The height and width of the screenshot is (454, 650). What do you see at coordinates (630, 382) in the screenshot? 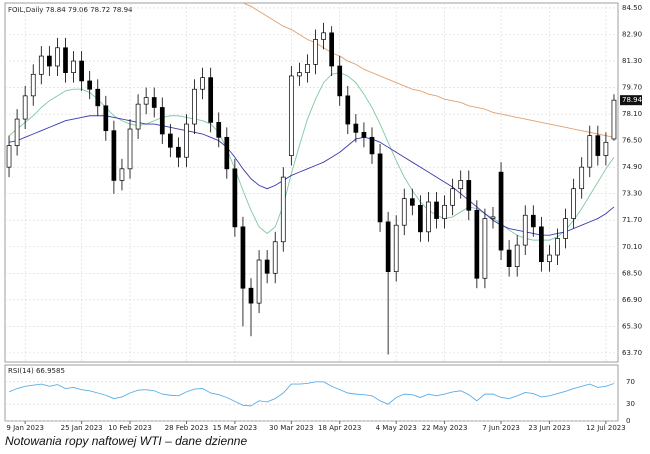
I see `rsi-tick-label: 70` at bounding box center [630, 382].